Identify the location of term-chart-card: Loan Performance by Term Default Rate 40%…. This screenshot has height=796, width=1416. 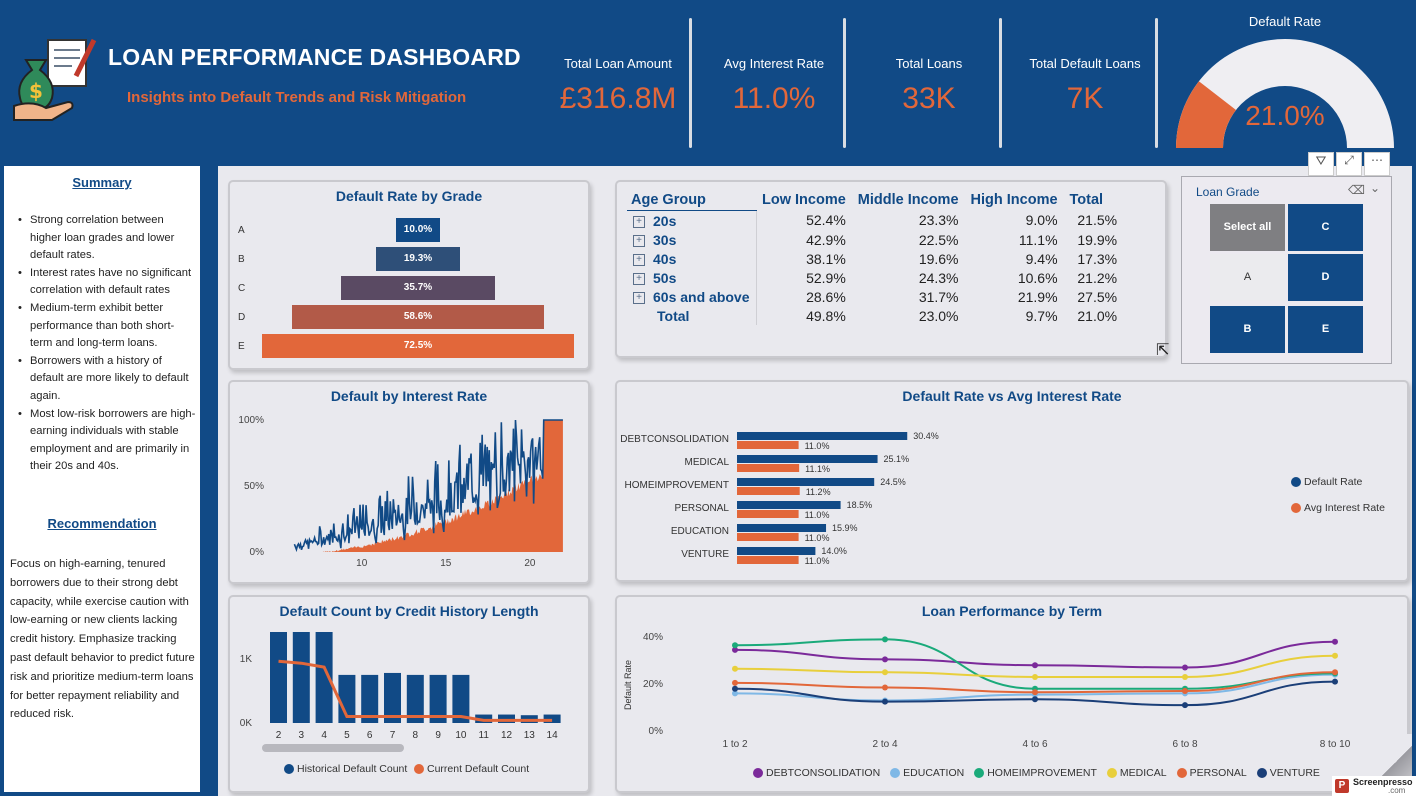
(1012, 694).